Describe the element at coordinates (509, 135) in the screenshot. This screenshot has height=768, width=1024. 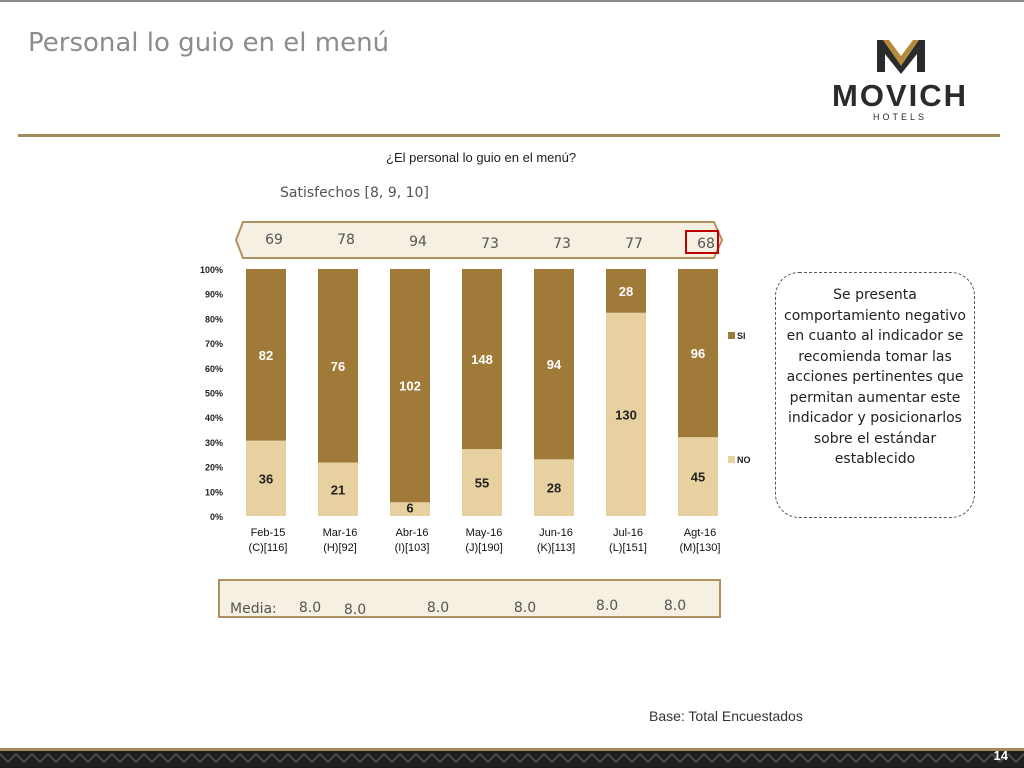
I see `header-rule` at that location.